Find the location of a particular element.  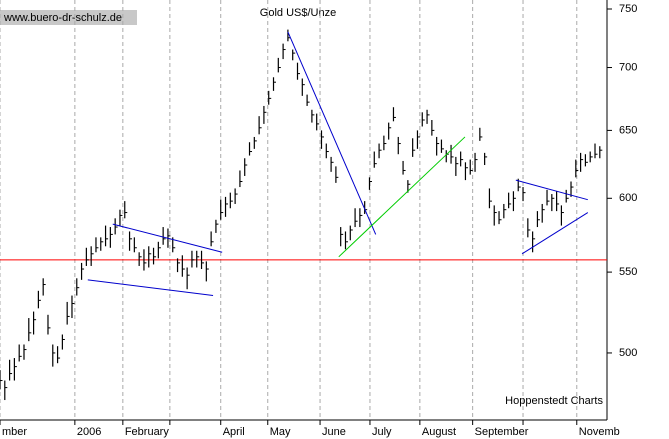

y-tick-label: 500 is located at coordinates (628, 353).